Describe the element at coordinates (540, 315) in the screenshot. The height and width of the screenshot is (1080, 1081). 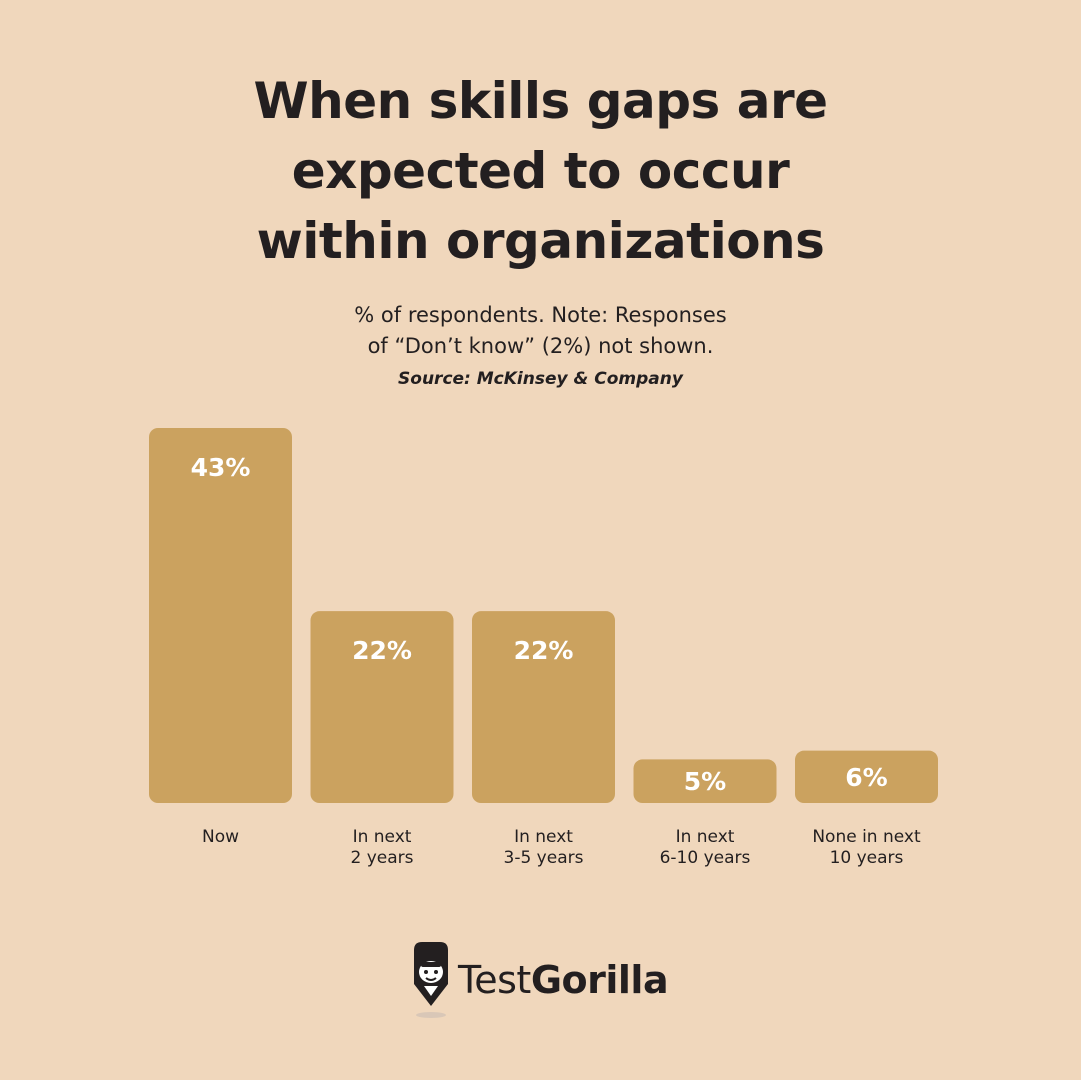
I see `chart-subtitle-line-1: % of respondents. Note: Responses` at that location.